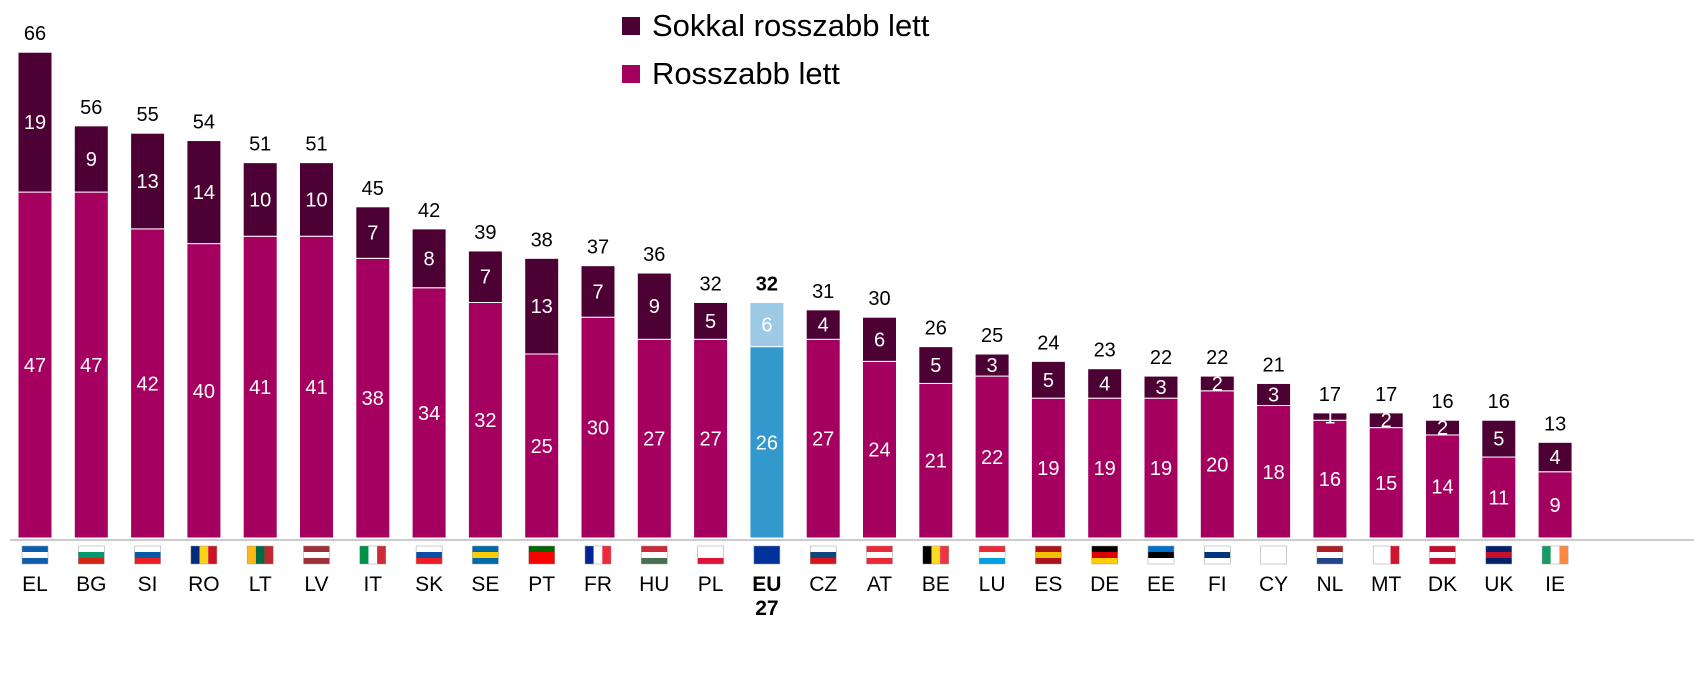 The image size is (1694, 674). What do you see at coordinates (373, 189) in the screenshot?
I see `total-label: 45` at bounding box center [373, 189].